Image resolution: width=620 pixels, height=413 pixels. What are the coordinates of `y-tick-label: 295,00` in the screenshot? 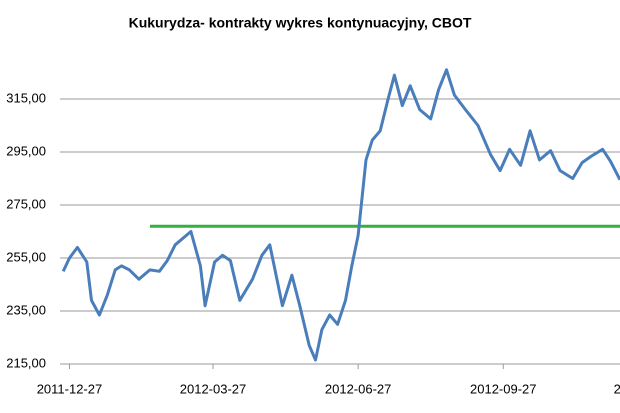 It's located at (26, 150).